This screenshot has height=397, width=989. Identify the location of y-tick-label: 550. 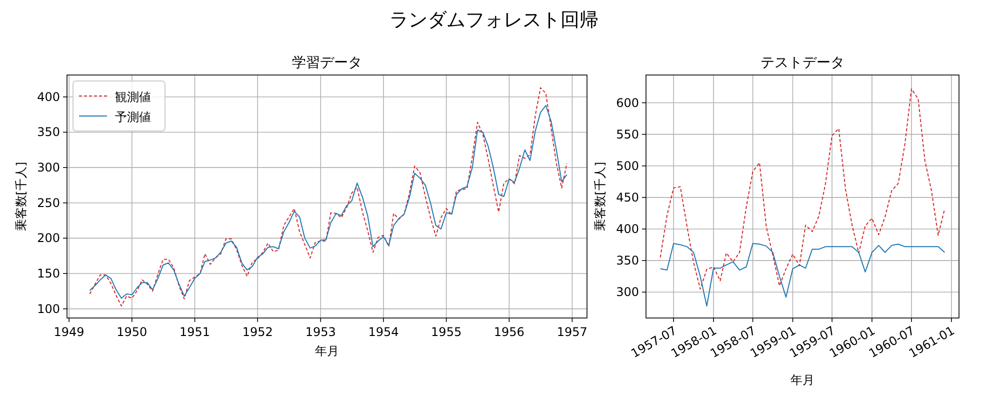
(627, 134).